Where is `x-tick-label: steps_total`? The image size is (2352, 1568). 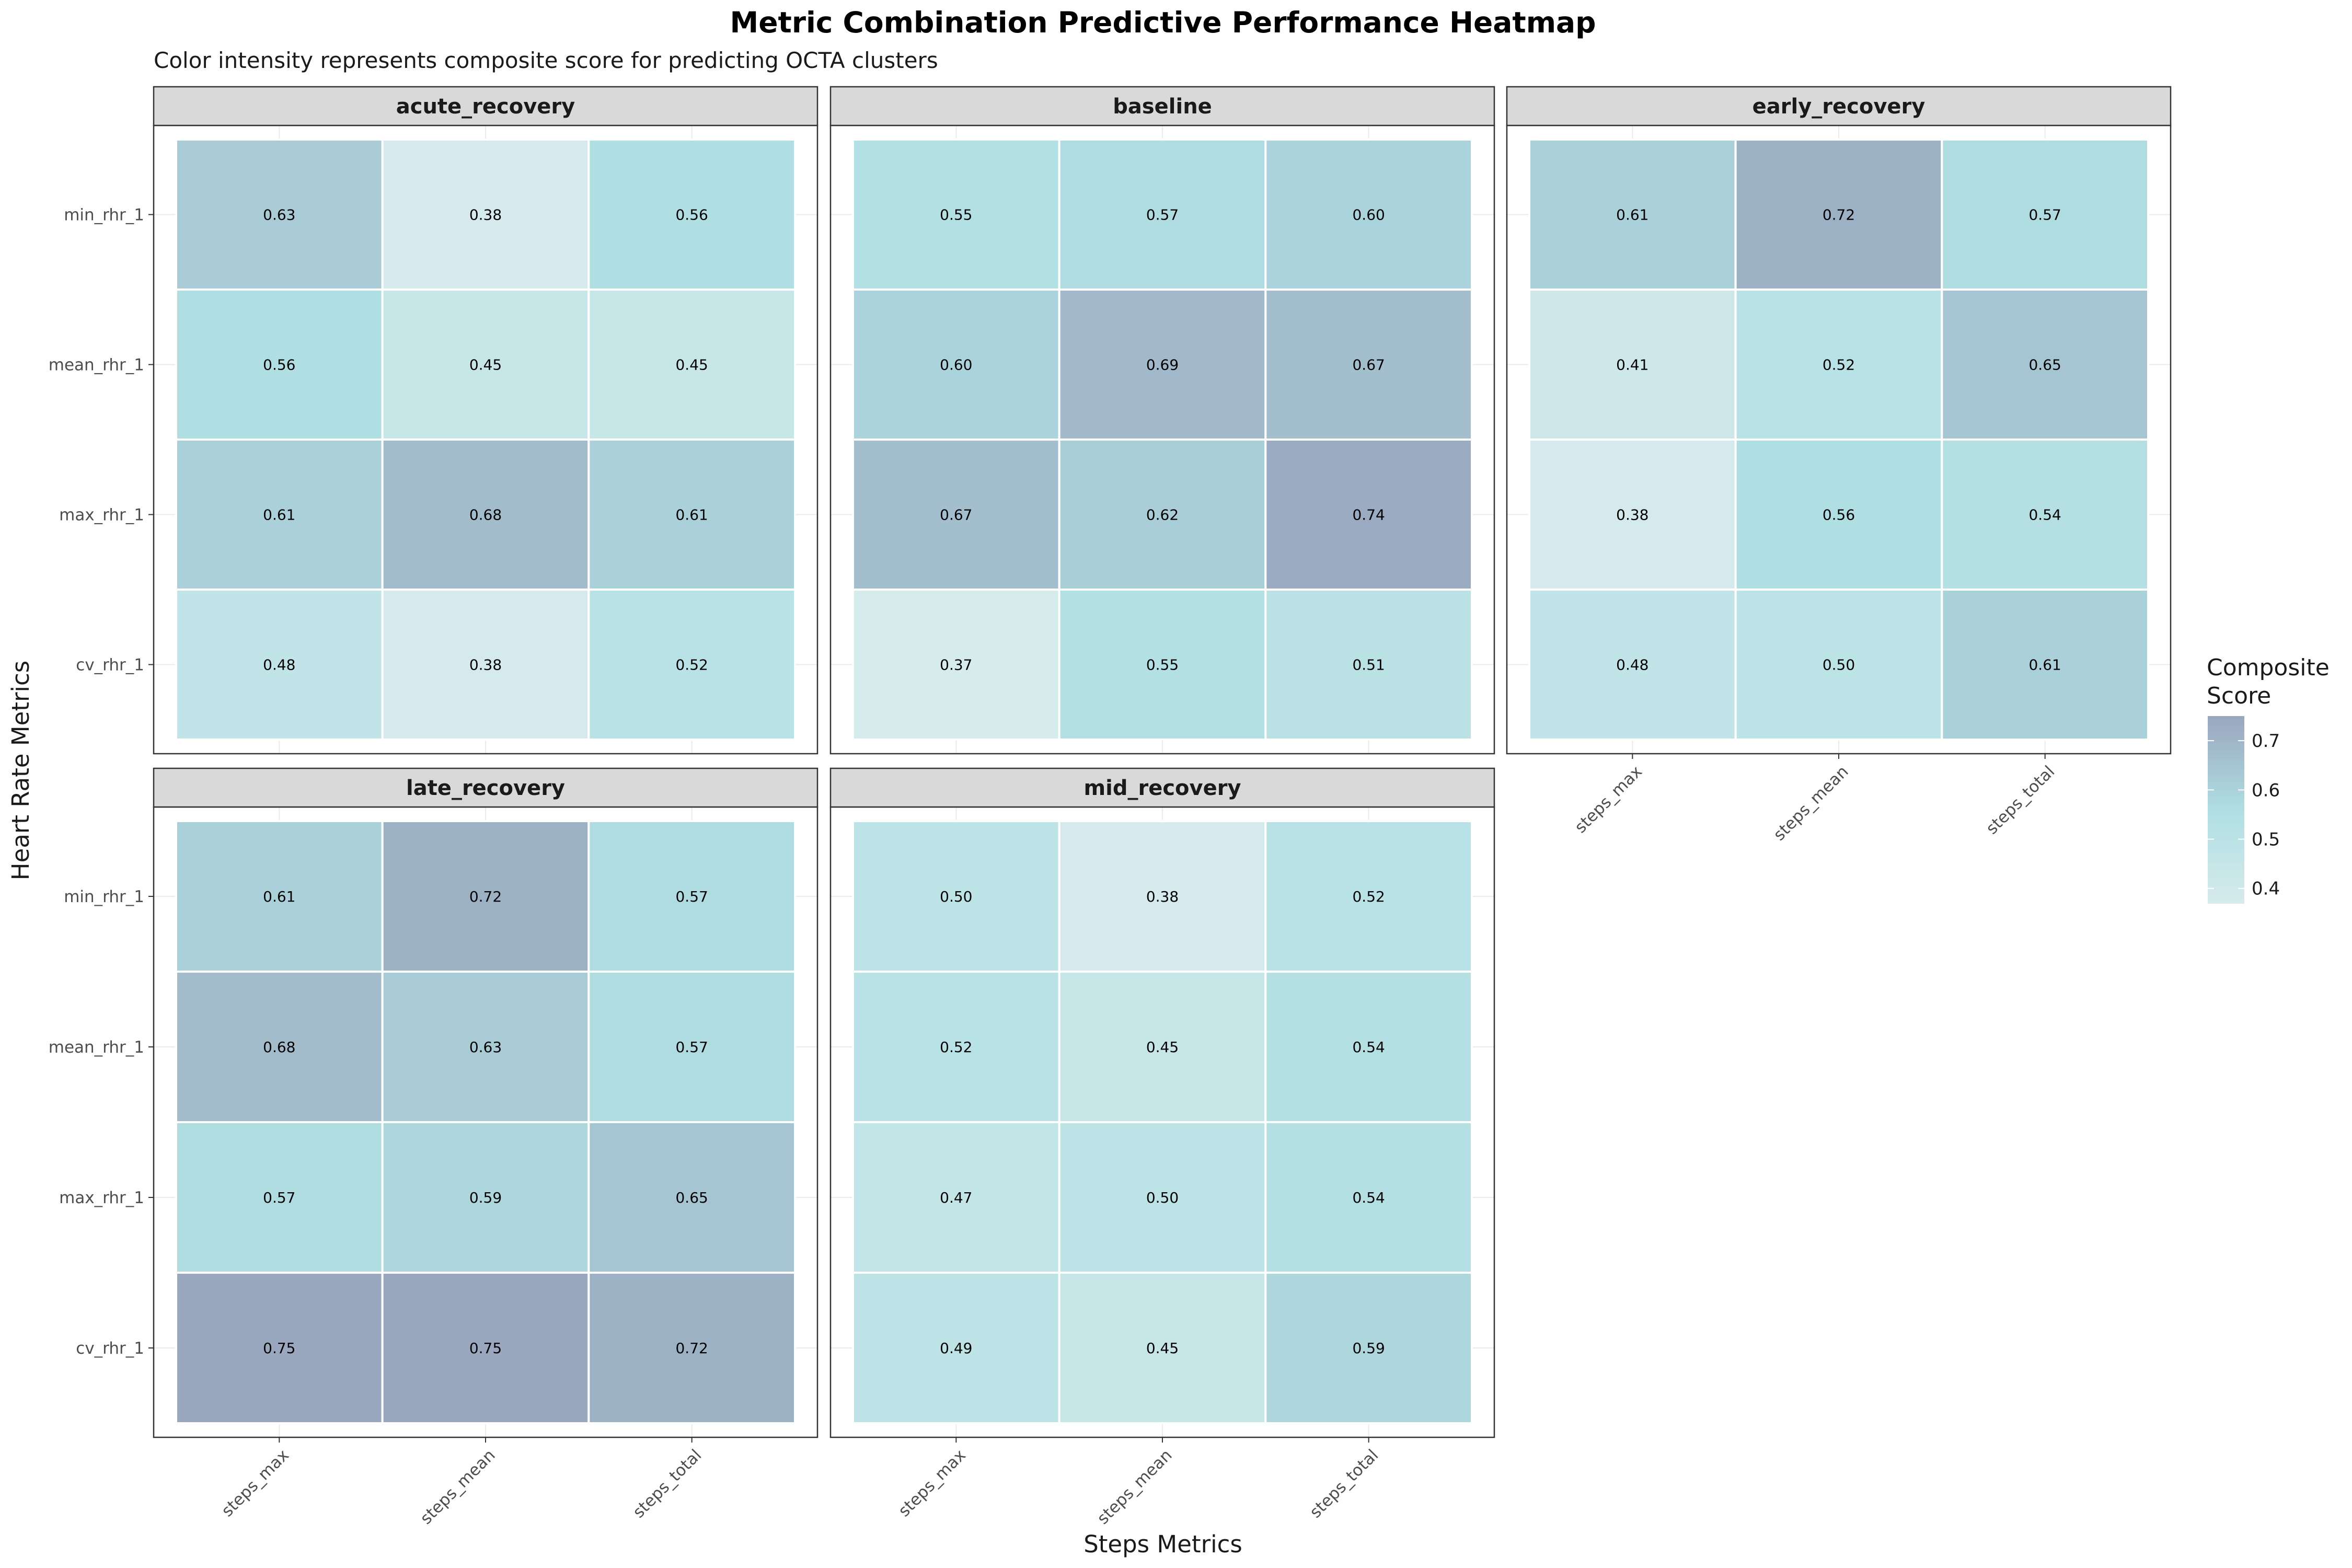
x-tick-label: steps_total is located at coordinates (667, 1483).